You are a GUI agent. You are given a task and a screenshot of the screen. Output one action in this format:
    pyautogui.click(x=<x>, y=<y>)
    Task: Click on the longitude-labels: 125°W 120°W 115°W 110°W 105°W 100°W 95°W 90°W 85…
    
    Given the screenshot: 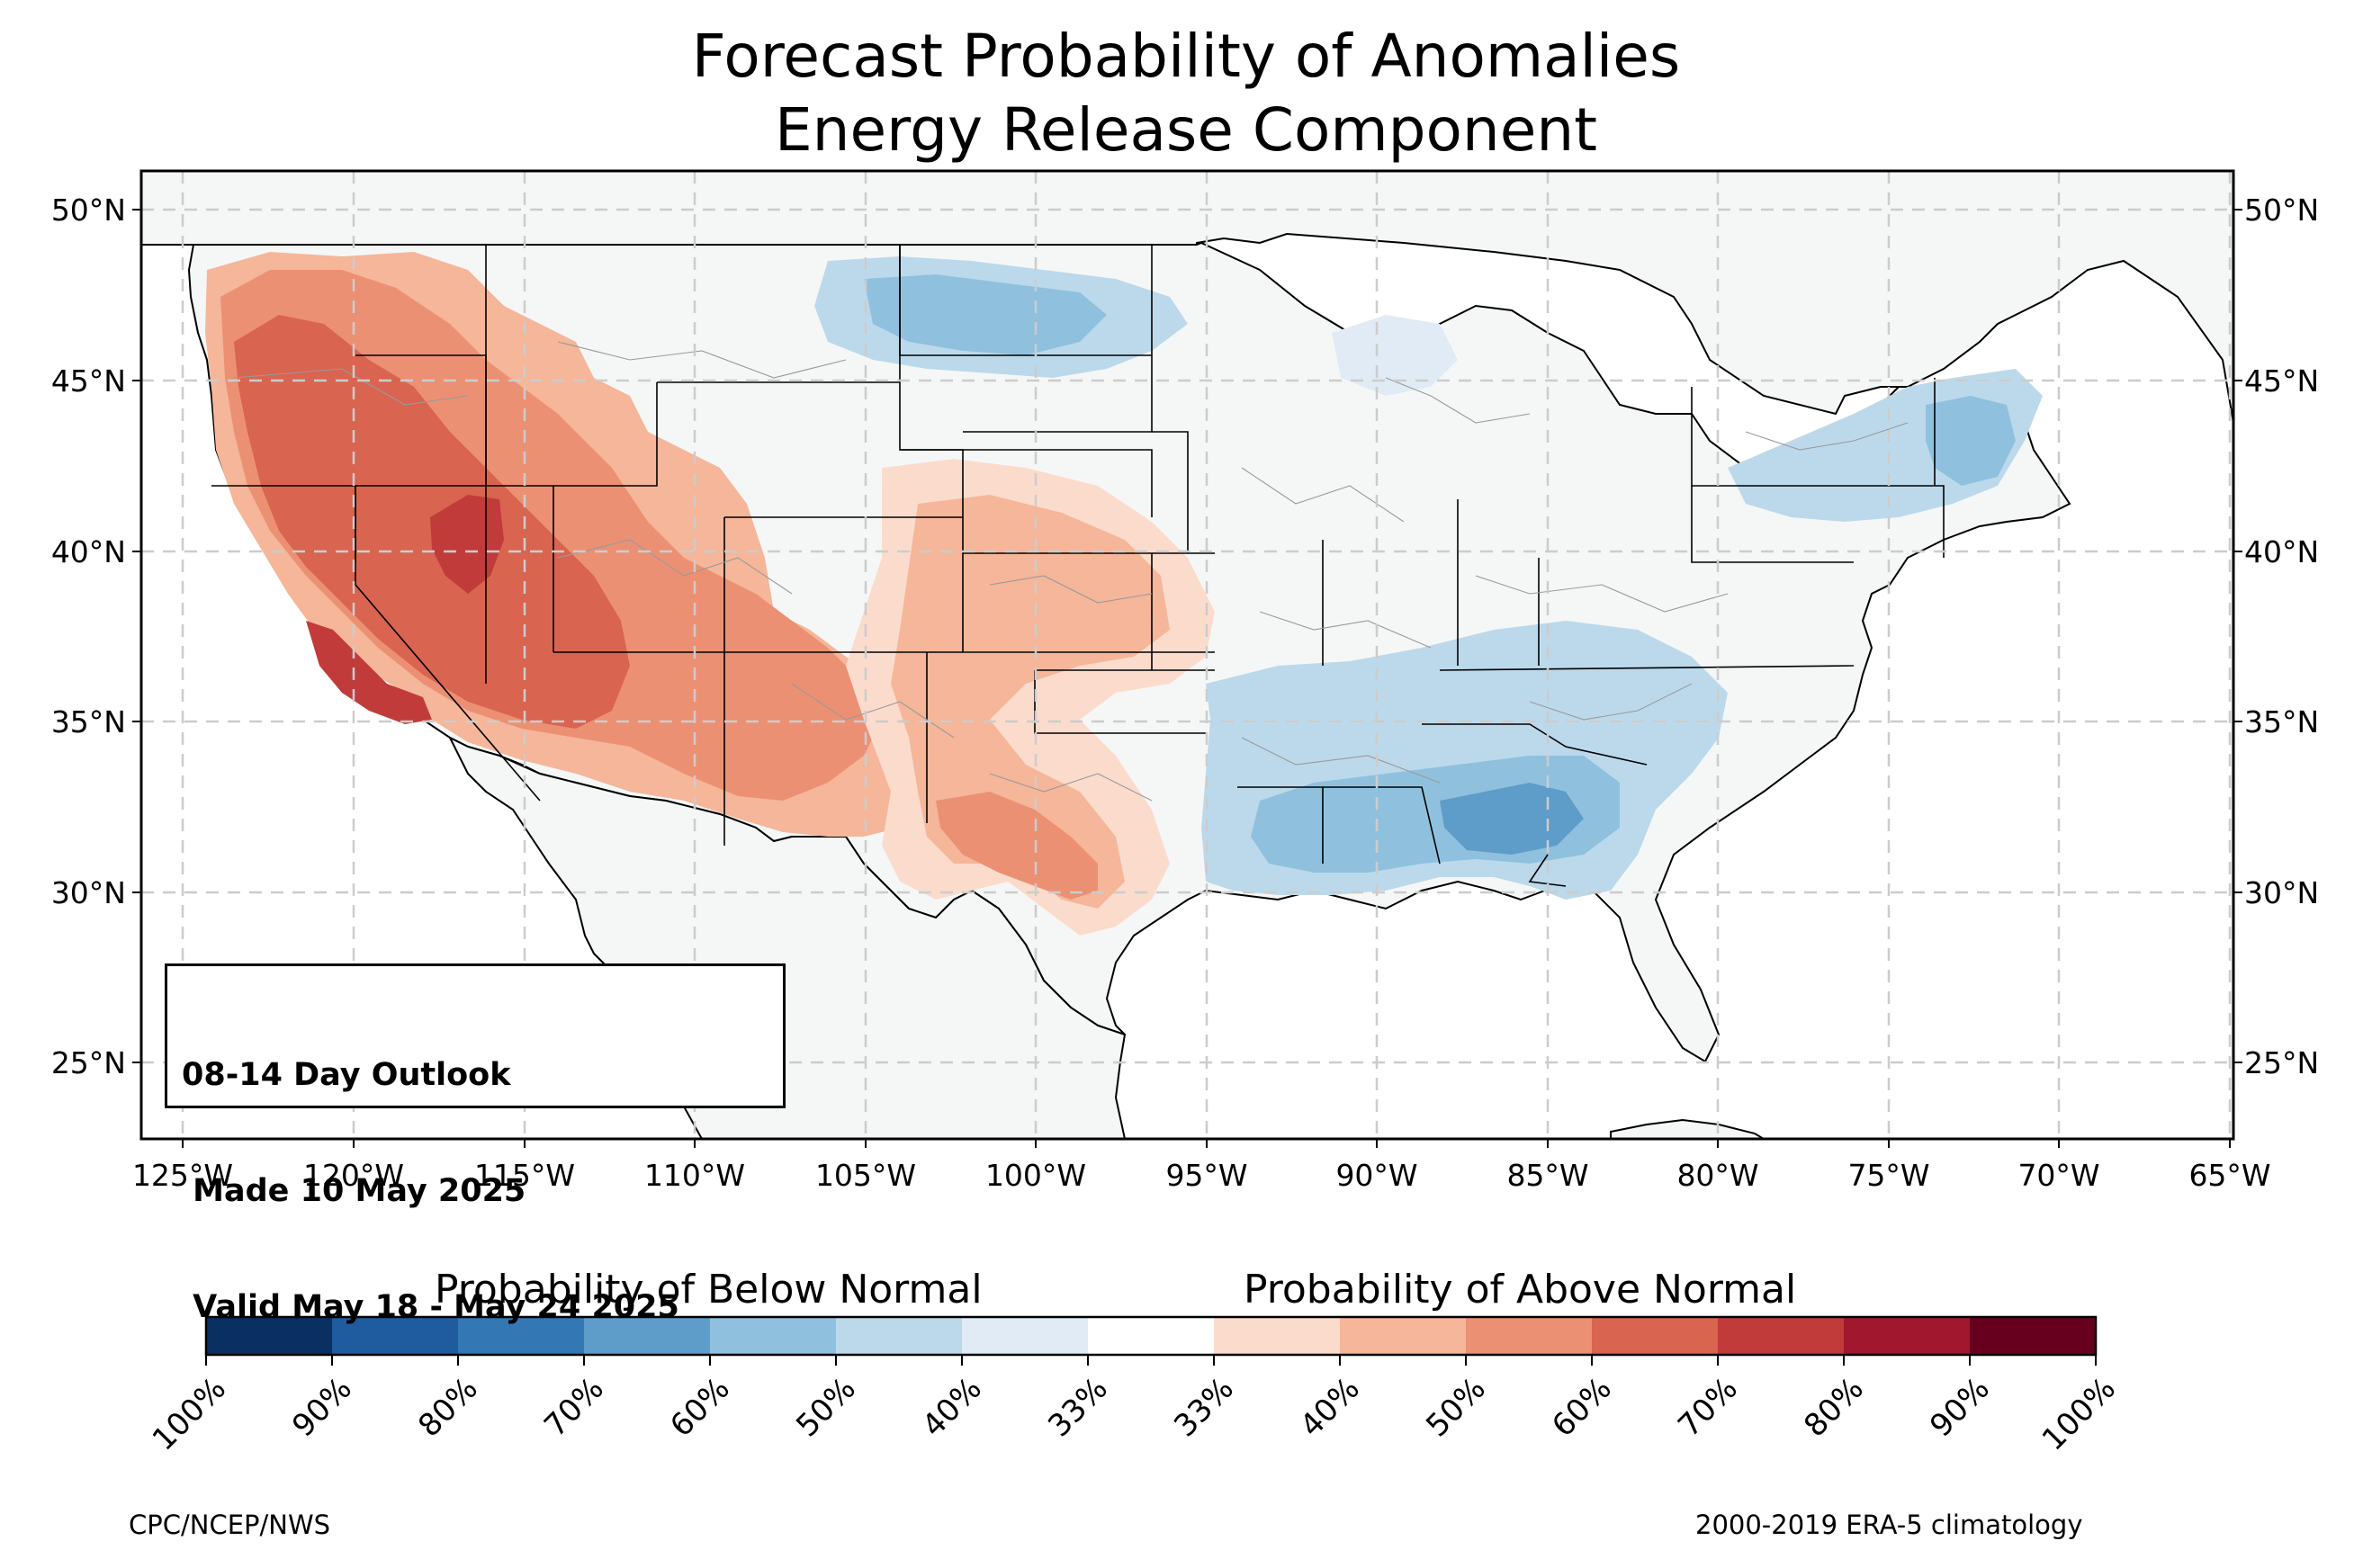 What is the action you would take?
    pyautogui.click(x=1202, y=1166)
    